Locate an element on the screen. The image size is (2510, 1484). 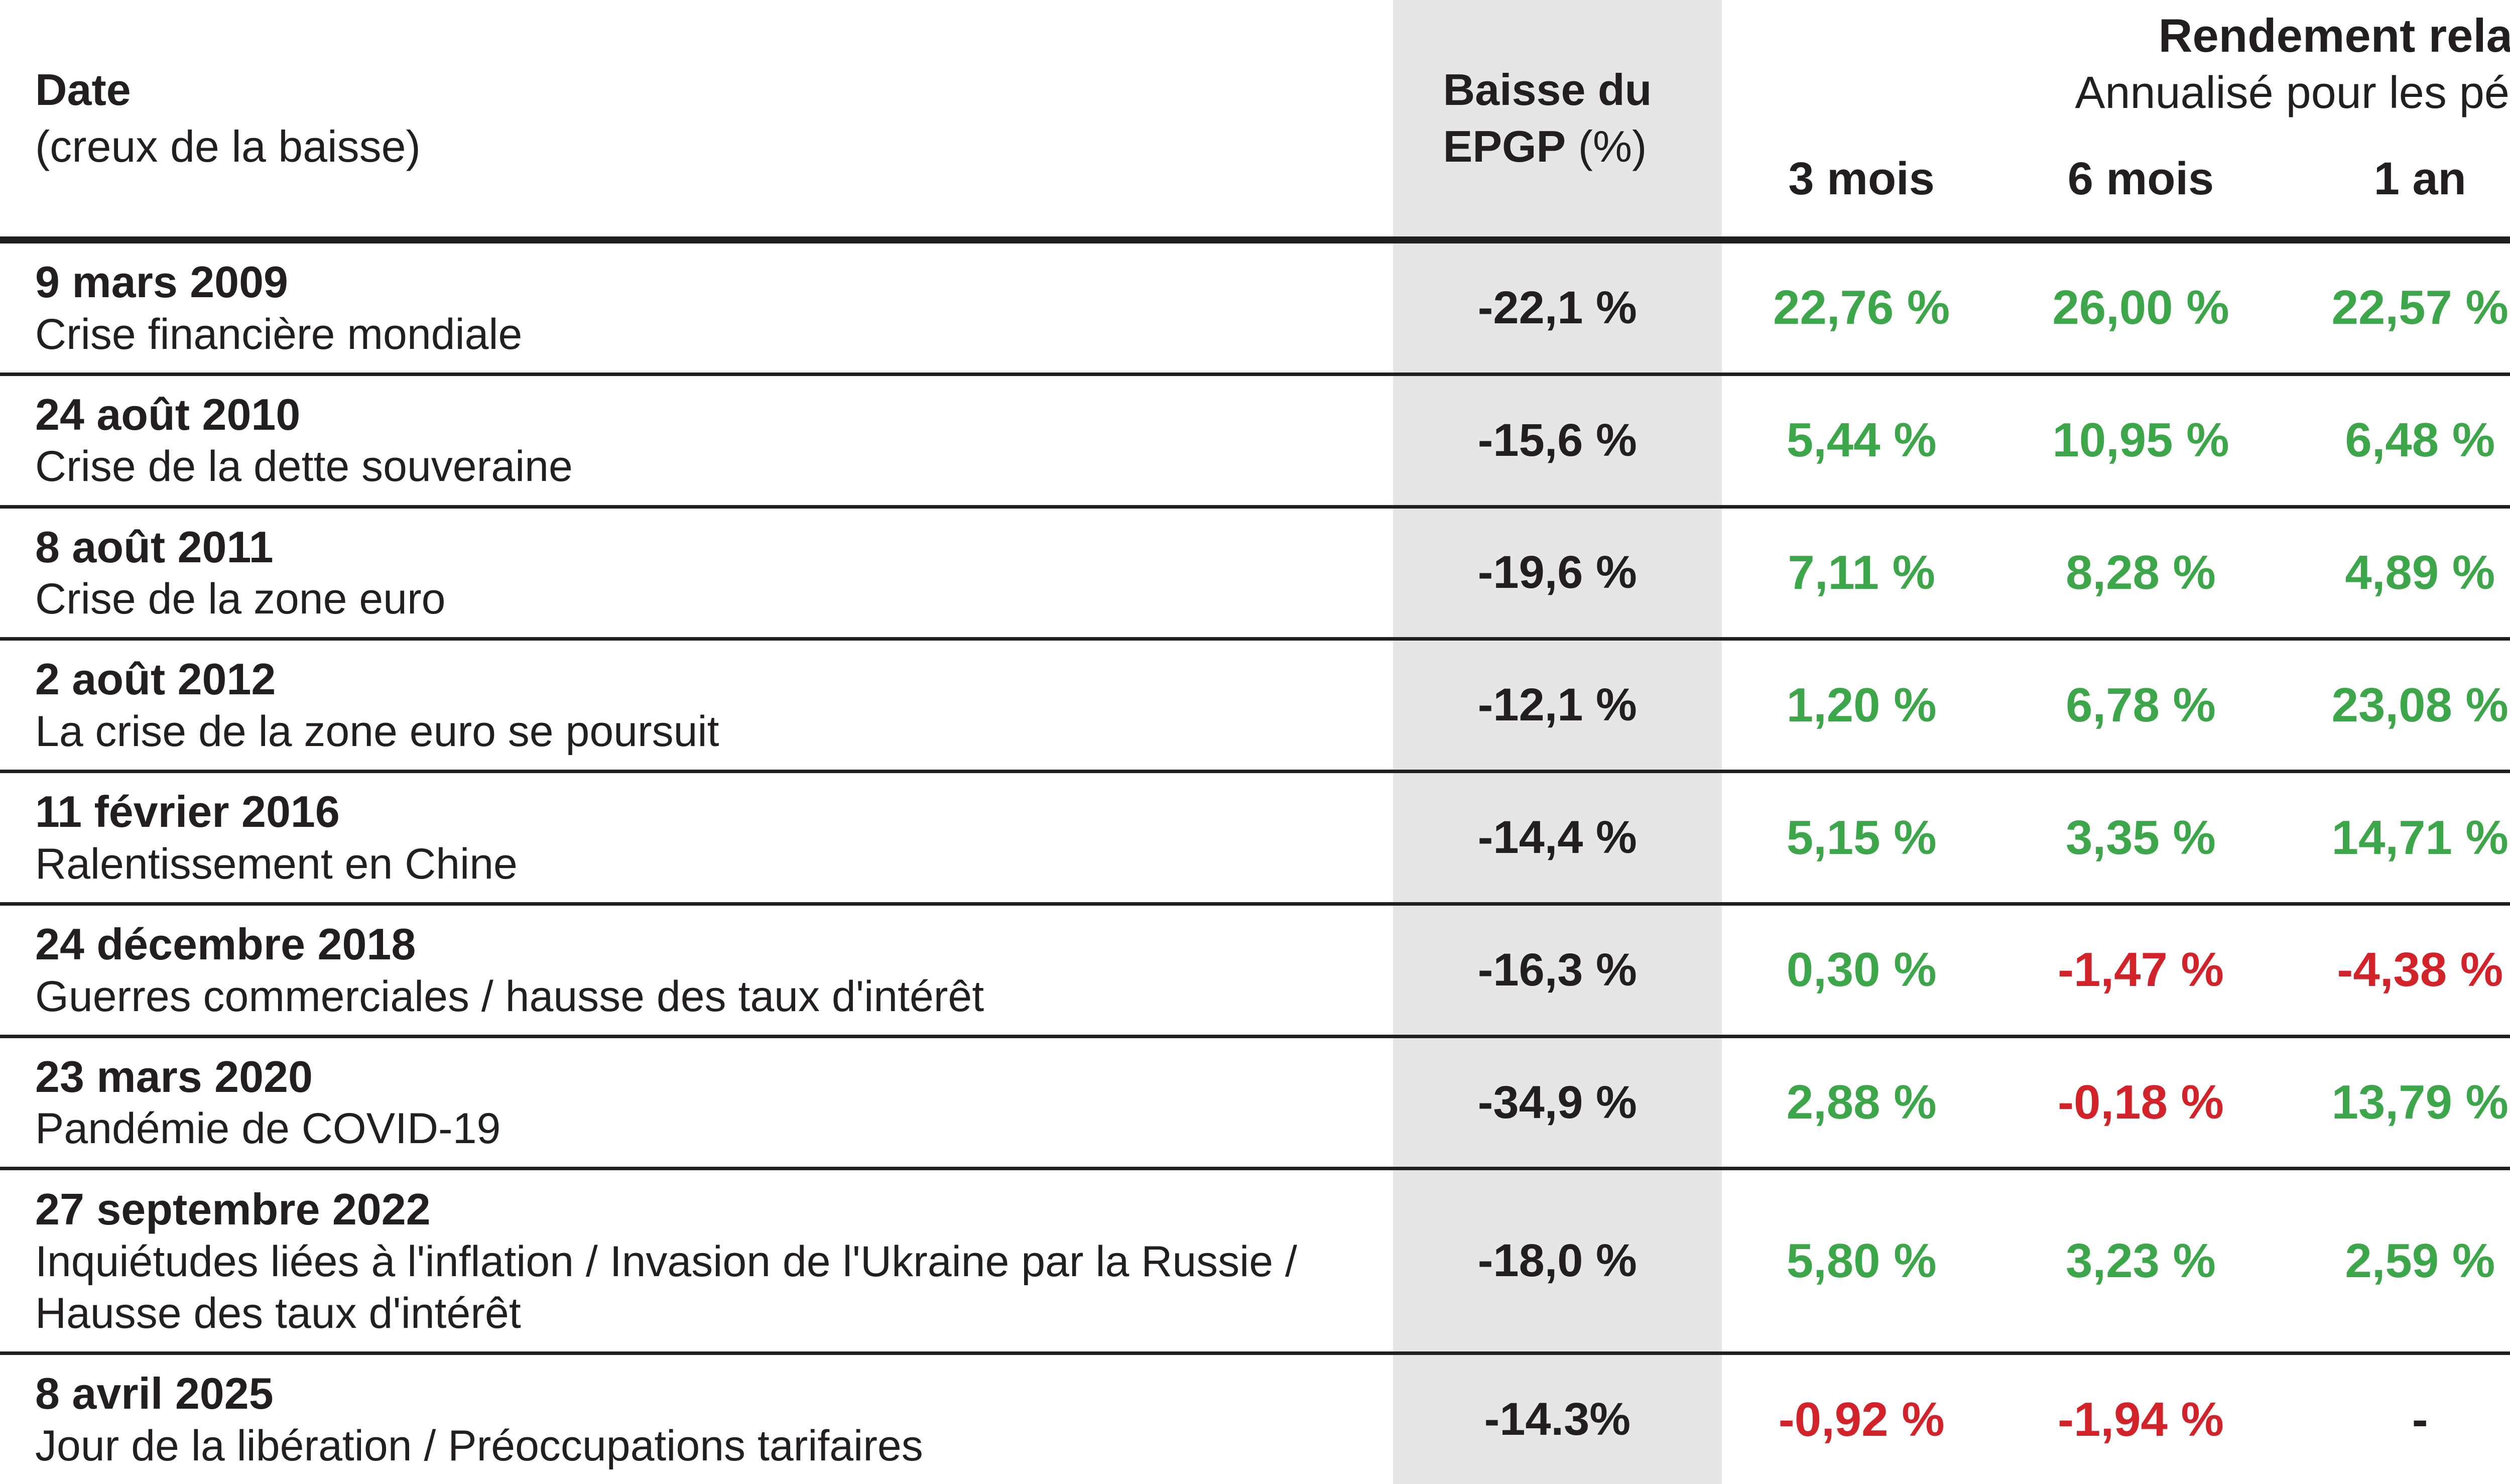
return-value-3m: 22,76 % is located at coordinates (1861, 308).